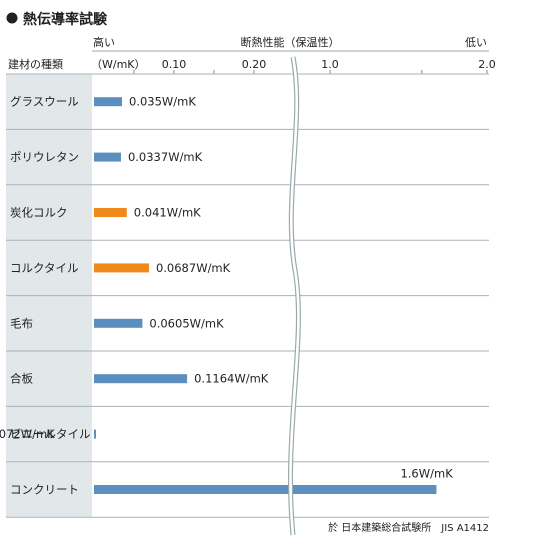  What do you see at coordinates (44, 268) in the screenshot?
I see `category-label: コルクタイル` at bounding box center [44, 268].